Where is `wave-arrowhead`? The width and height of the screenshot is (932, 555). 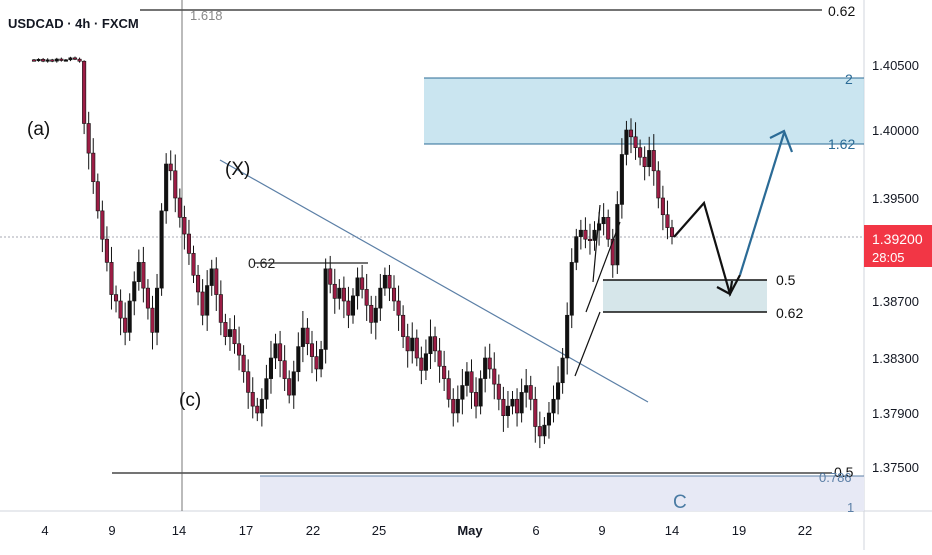
wave-arrowhead is located at coordinates (725, 288).